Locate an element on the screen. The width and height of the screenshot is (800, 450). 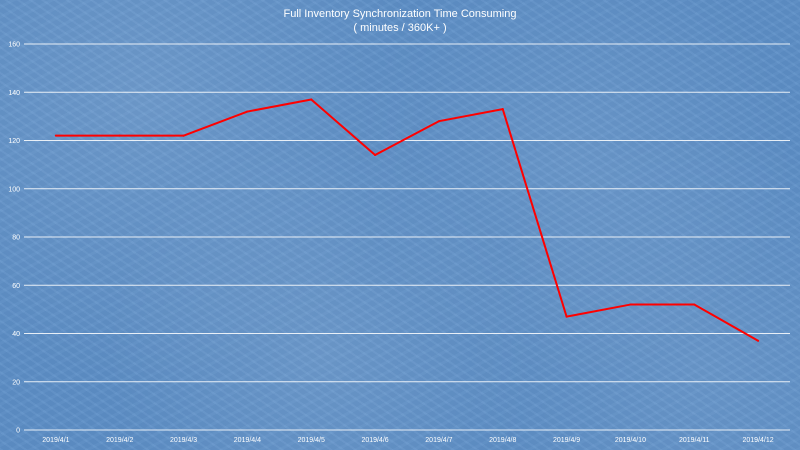
x-tick-label: 2019/4/5 is located at coordinates (311, 440).